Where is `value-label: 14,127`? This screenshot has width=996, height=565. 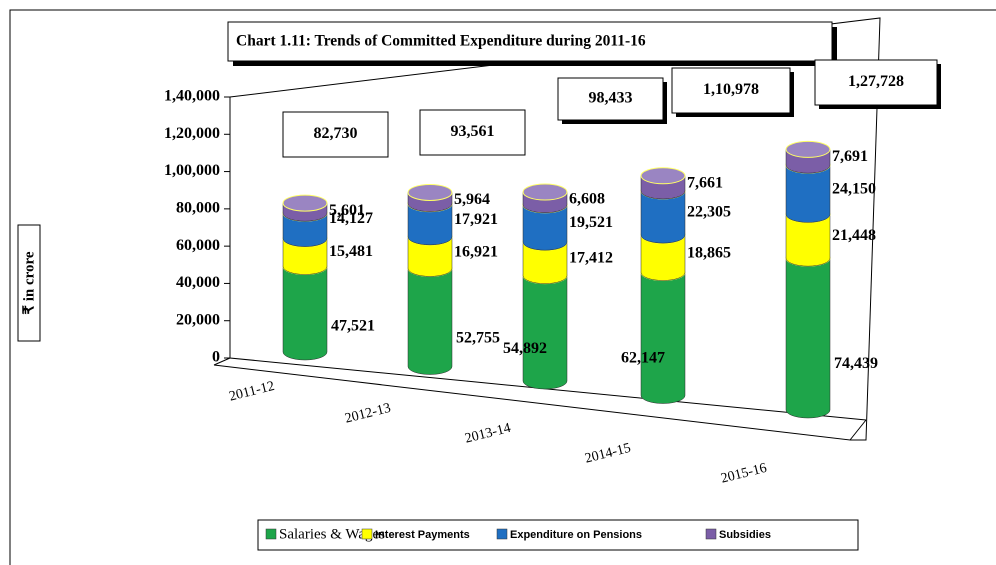 value-label: 14,127 is located at coordinates (351, 218).